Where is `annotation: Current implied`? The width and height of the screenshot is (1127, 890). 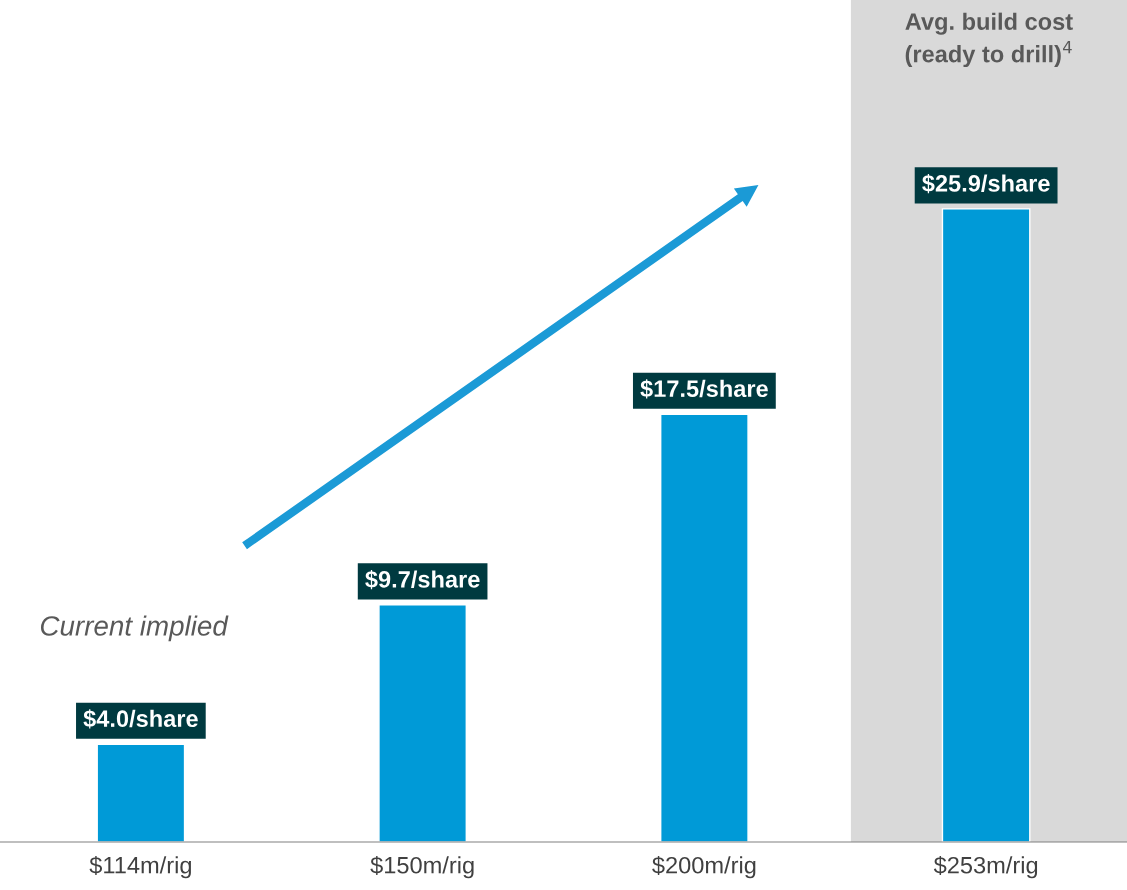 annotation: Current implied is located at coordinates (134, 628).